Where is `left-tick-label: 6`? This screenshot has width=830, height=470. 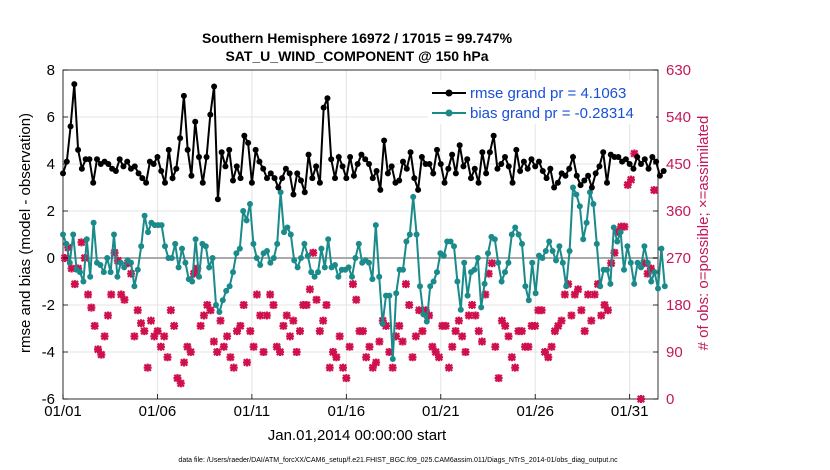 left-tick-label: 6 is located at coordinates (51, 117).